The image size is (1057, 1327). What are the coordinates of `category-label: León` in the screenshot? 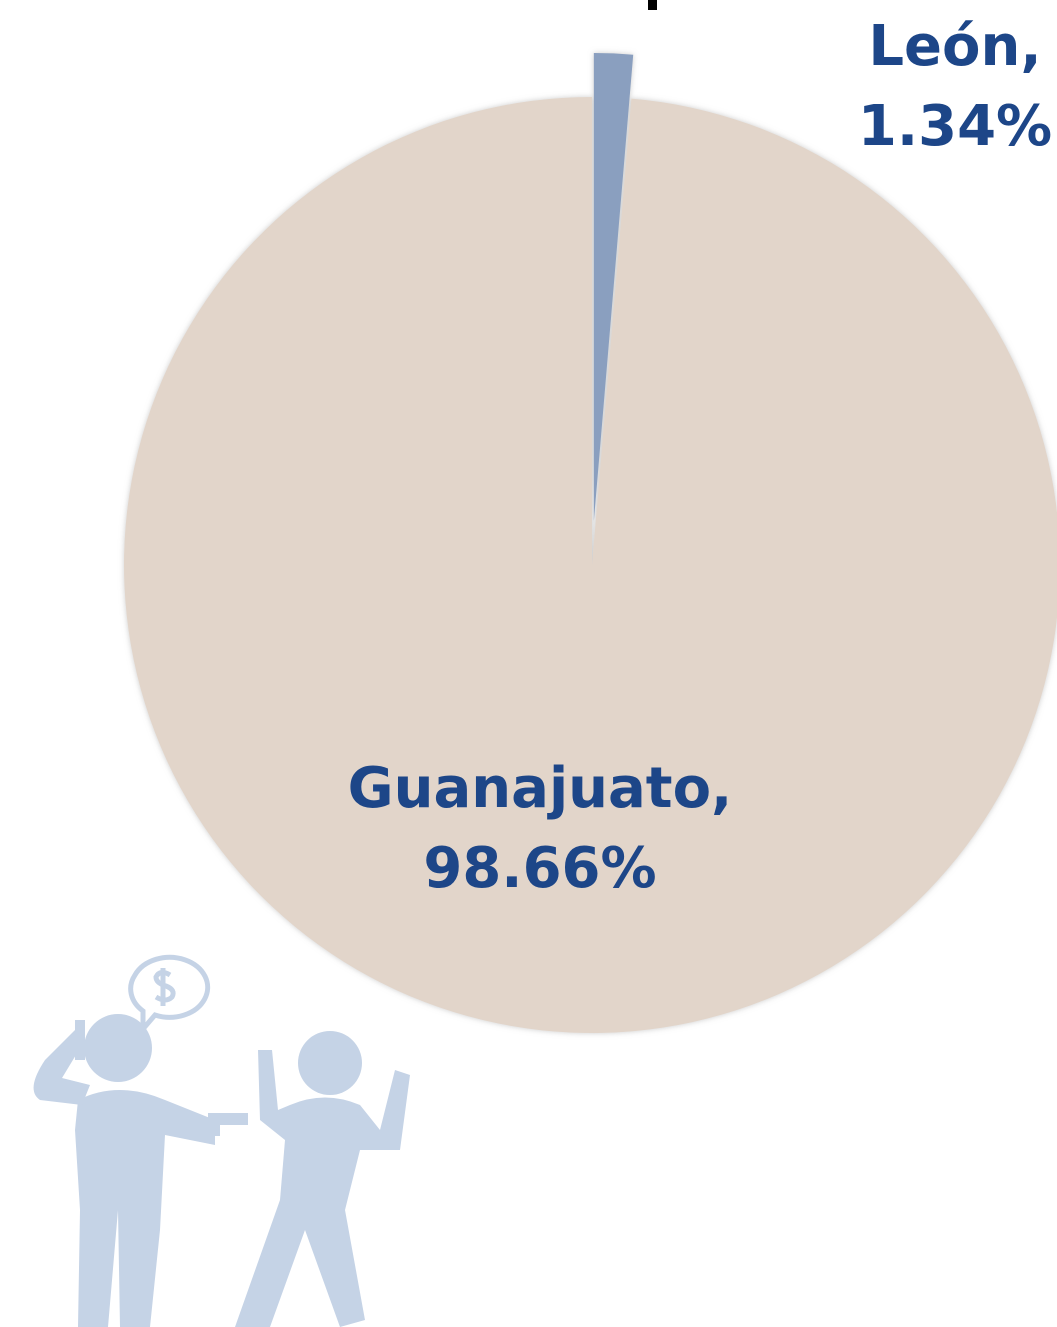 It's located at (944, 46).